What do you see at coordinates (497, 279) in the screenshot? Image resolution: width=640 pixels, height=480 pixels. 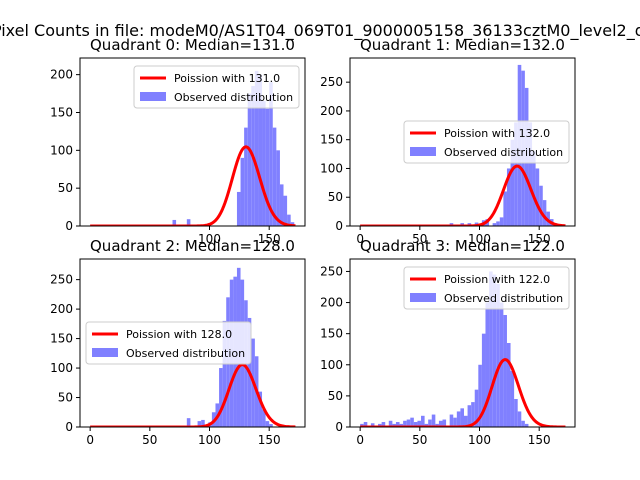 I see `legend-label-poisson: Poission with 122.0` at bounding box center [497, 279].